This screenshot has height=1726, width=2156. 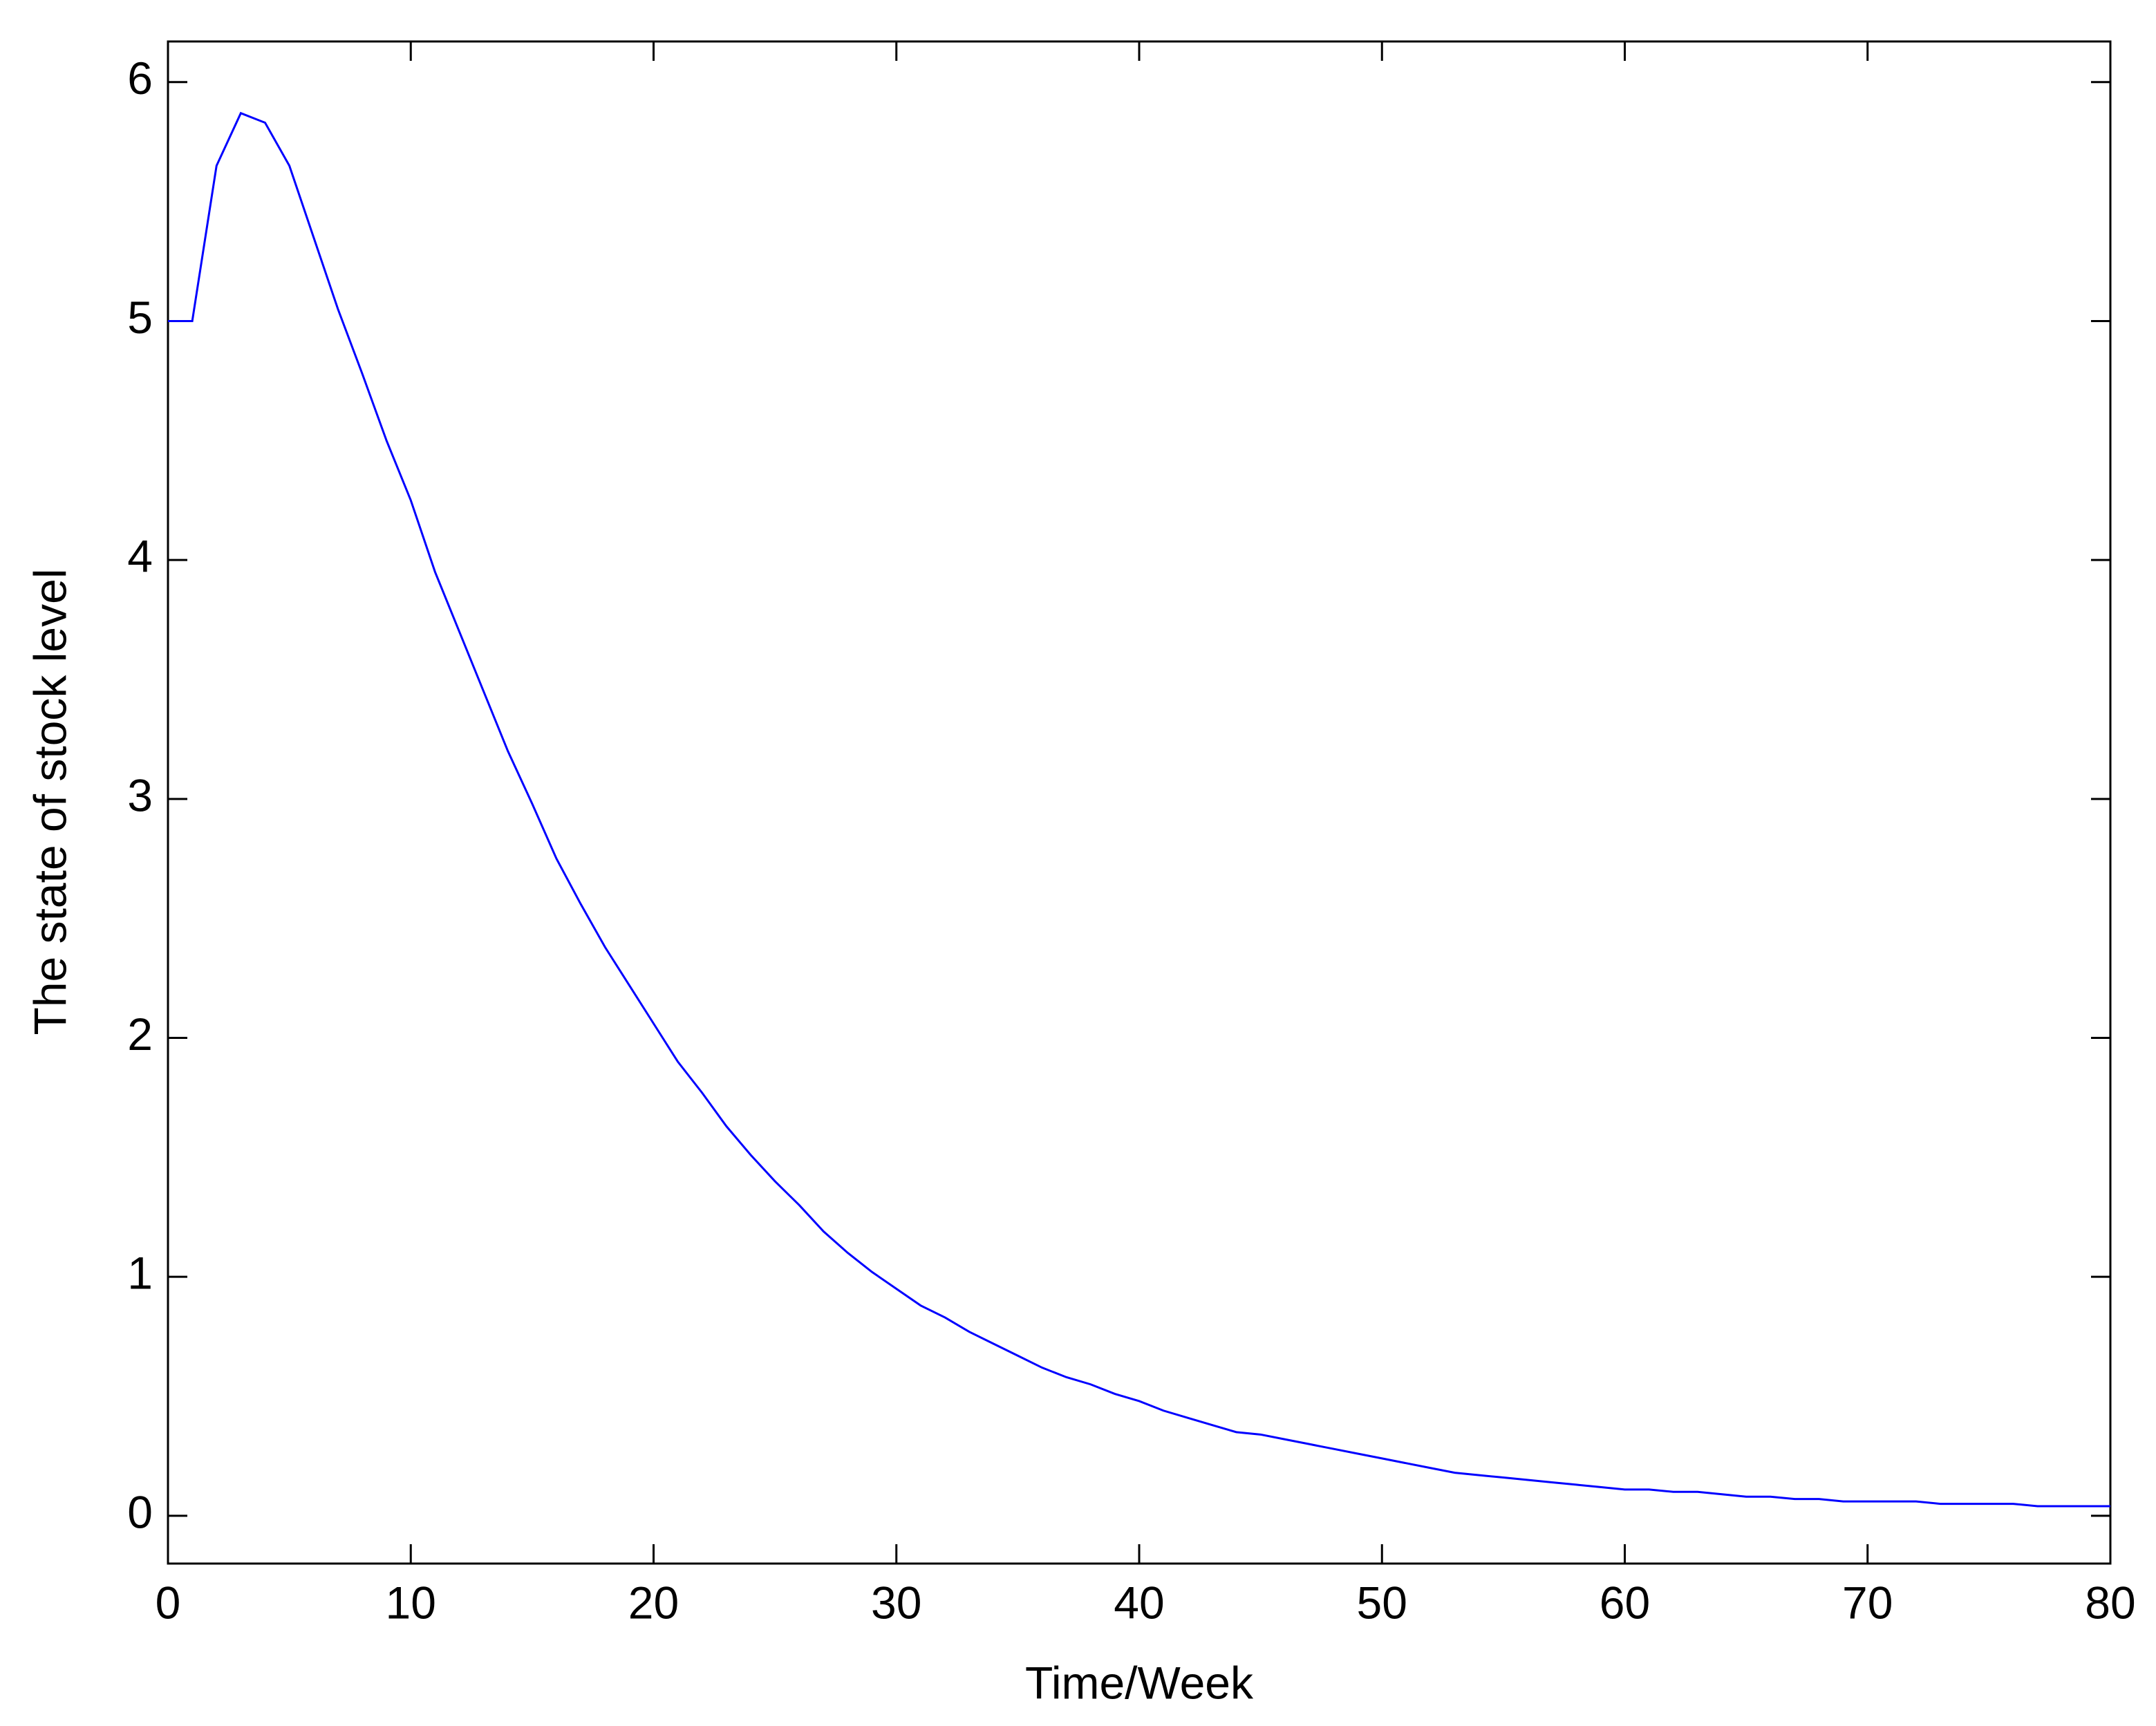 I want to click on y-tick-label: 0, so click(x=140, y=1511).